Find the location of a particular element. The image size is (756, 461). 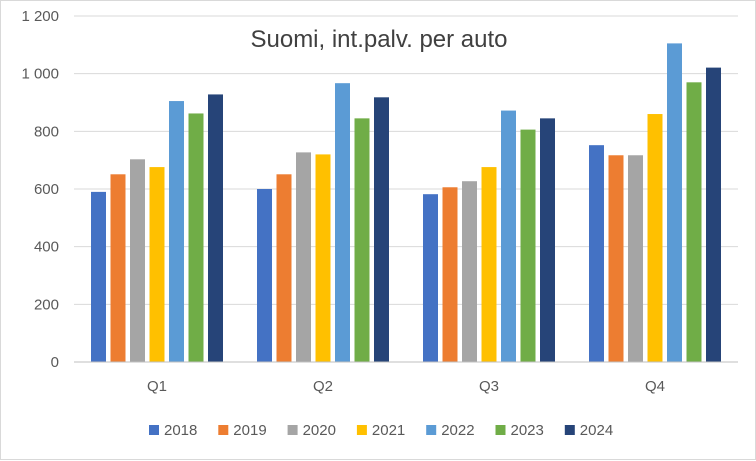

bar-q1-2024 is located at coordinates (215, 228).